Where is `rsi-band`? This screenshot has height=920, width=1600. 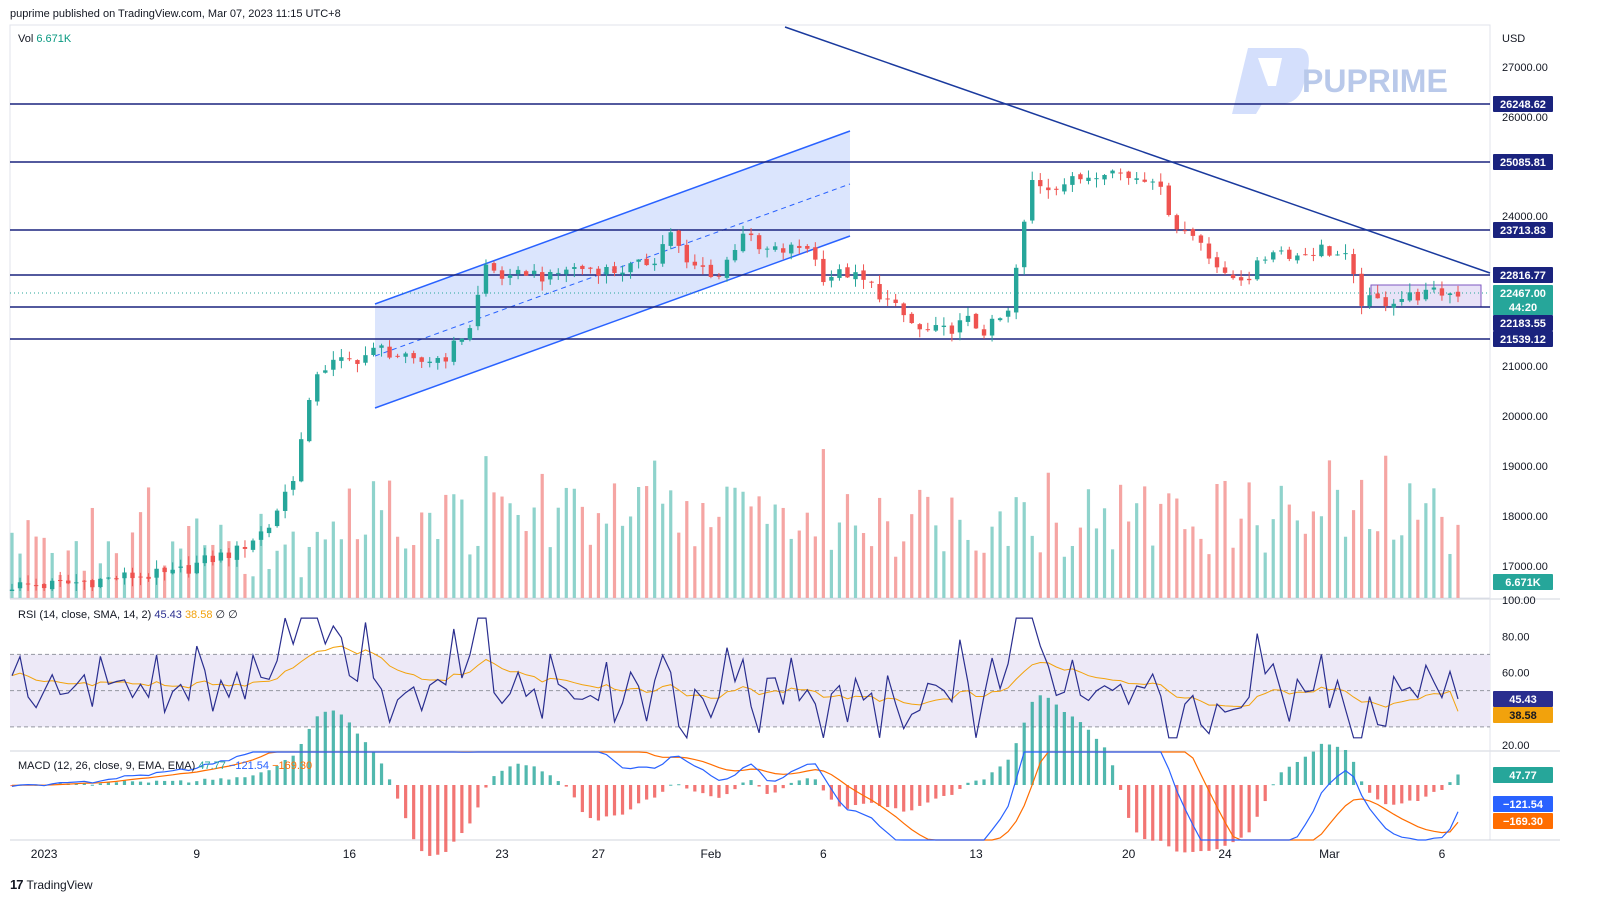 rsi-band is located at coordinates (750, 690).